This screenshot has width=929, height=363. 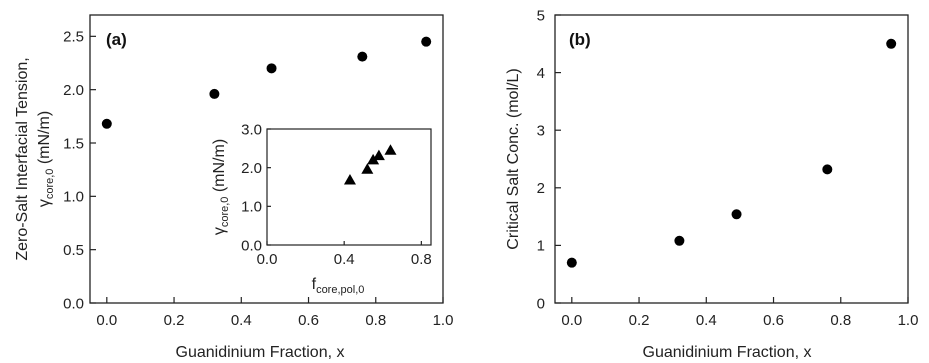 I want to click on panel-b-x-tick-label: 0.2, so click(x=639, y=320).